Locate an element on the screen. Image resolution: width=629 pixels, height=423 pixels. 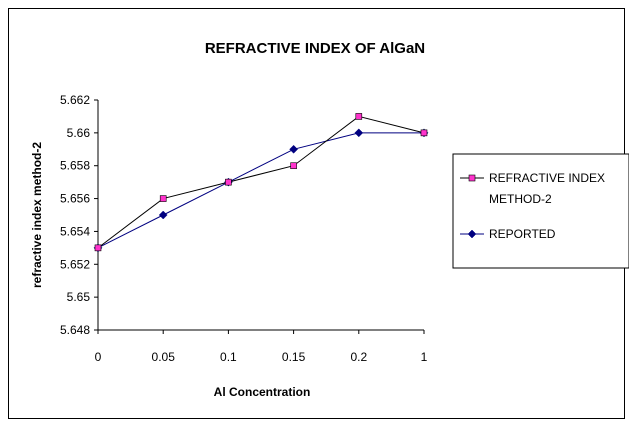
y-tick-label: 5.654 is located at coordinates (75, 231).